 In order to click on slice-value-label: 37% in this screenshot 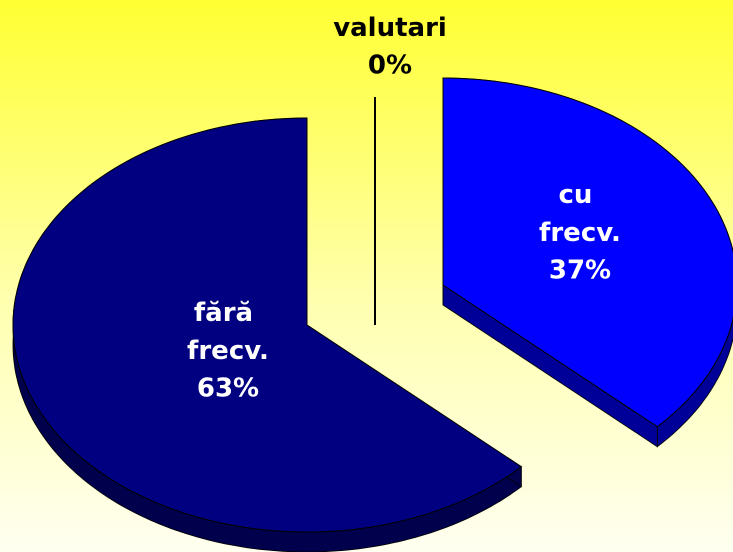, I will do `click(580, 271)`.